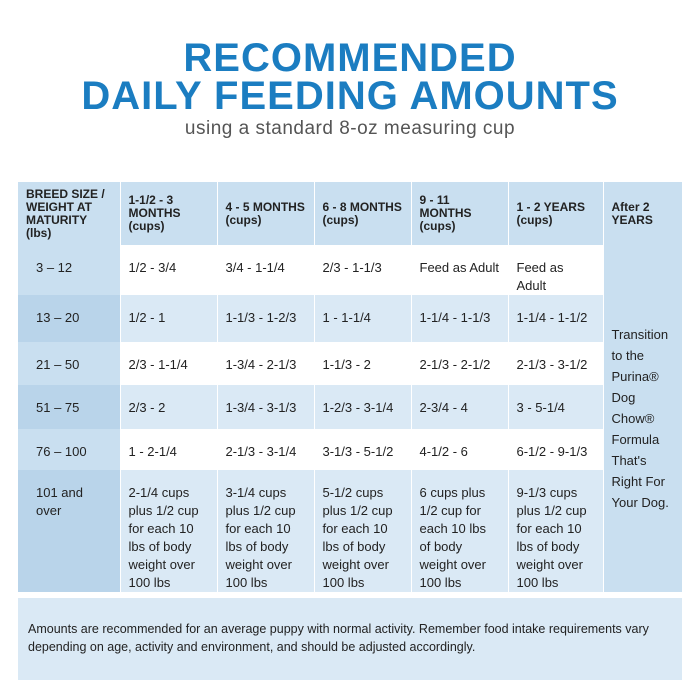 The width and height of the screenshot is (700, 700). I want to click on cell: 2-1/3 - 3-1/2, so click(556, 363).